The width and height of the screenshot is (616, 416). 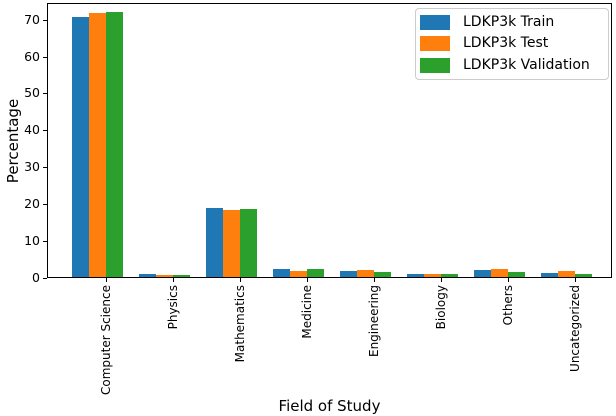 I want to click on x-tick-label: Medicine, so click(x=307, y=312).